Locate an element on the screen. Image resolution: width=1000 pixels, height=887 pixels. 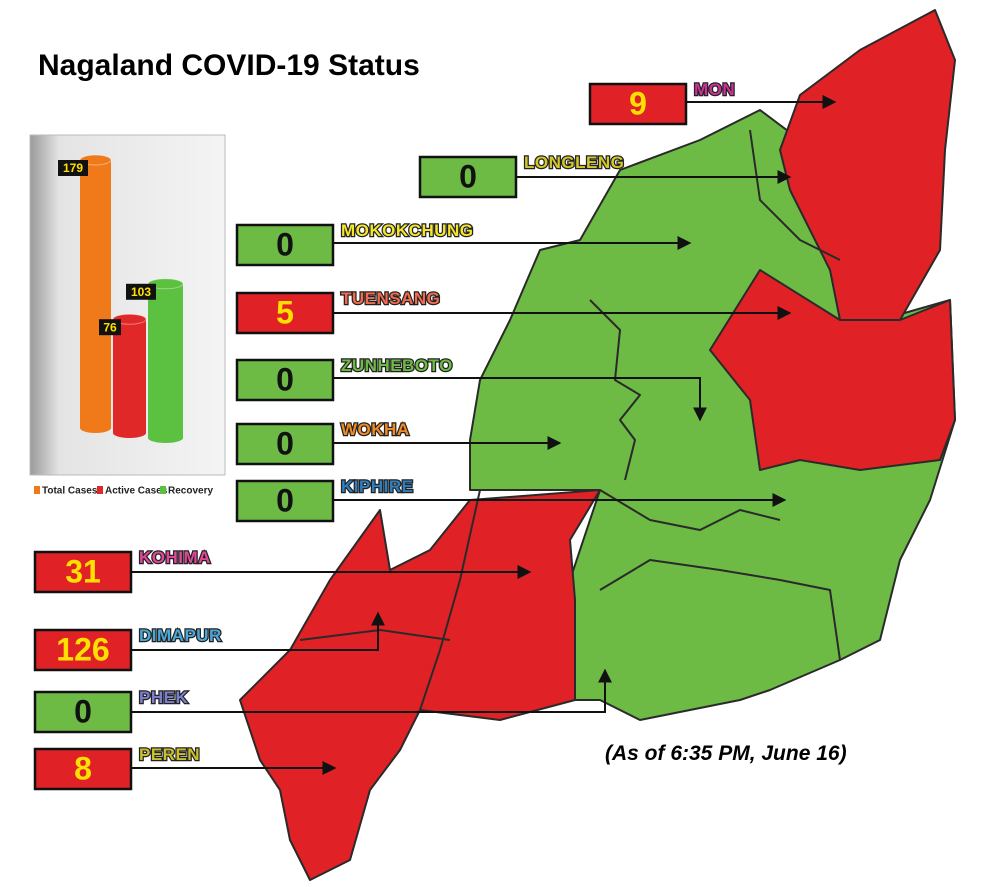
bar-chart: 179 Total Cases 76 Active Cases 103 Recovery is located at coordinates (127, 315).